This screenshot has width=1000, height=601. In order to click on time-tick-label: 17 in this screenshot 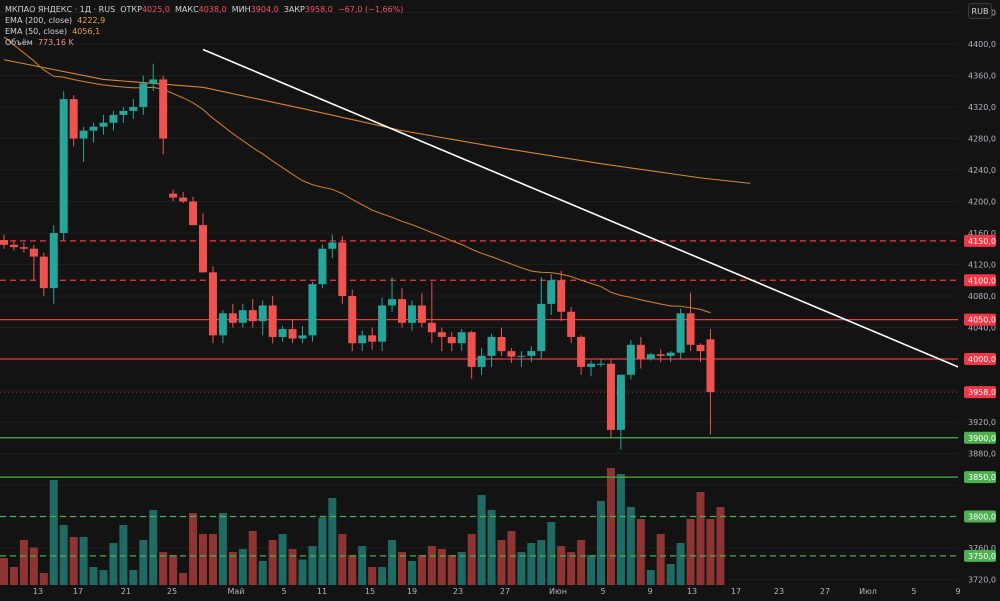, I will do `click(736, 591)`.